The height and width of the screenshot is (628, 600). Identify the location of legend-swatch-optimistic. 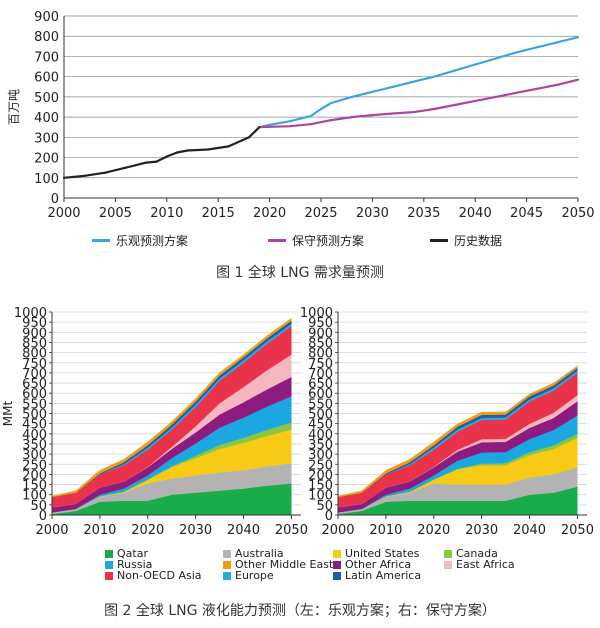
(101, 240).